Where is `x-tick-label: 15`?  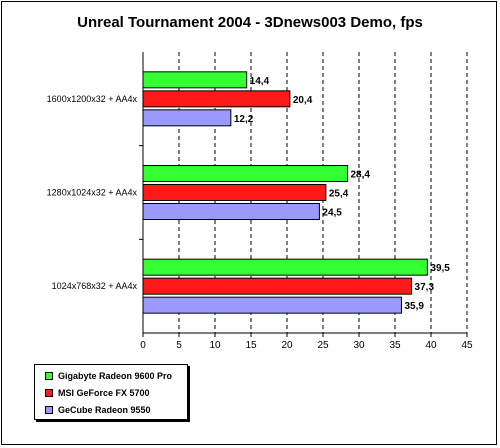 x-tick-label: 15 is located at coordinates (251, 345).